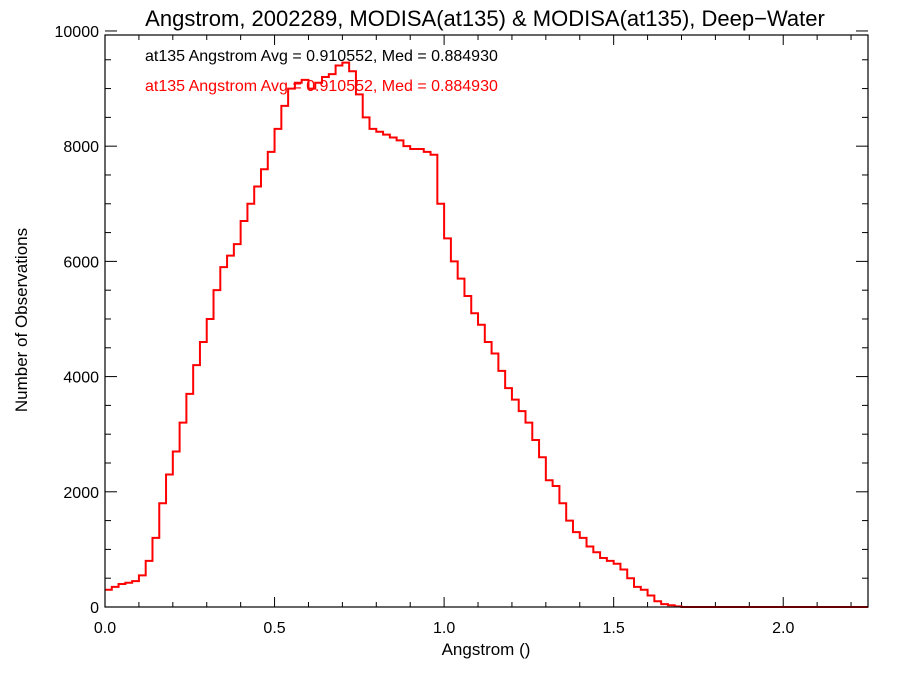  What do you see at coordinates (77, 32) in the screenshot?
I see `y-tick-label: 10000` at bounding box center [77, 32].